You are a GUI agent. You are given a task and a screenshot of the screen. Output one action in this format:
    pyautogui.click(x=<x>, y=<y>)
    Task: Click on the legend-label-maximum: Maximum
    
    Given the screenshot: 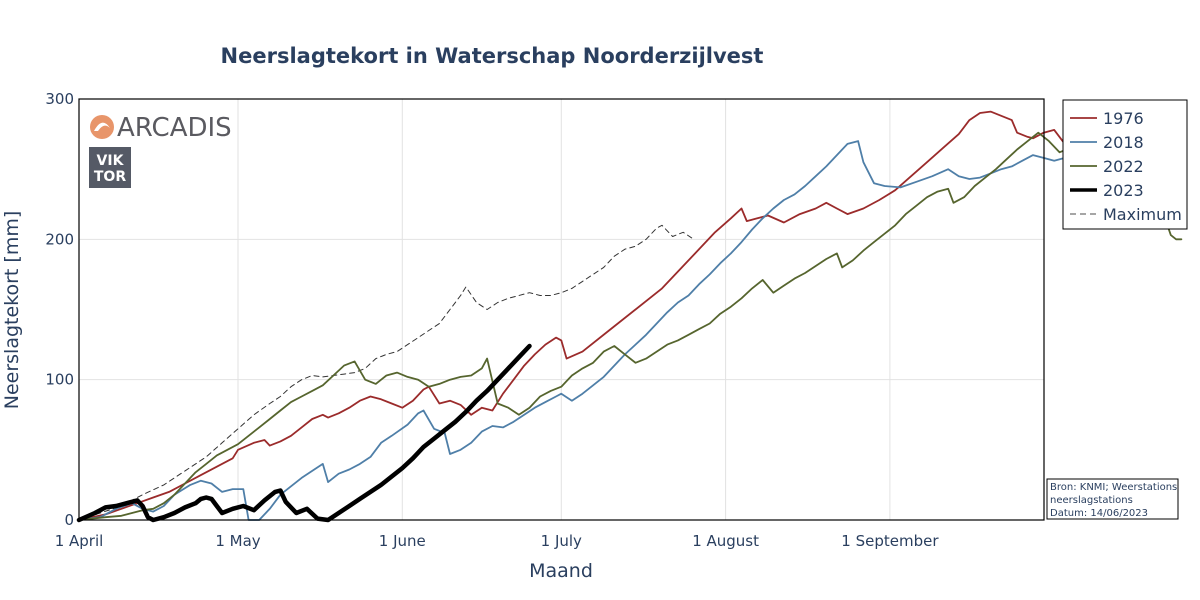 What is the action you would take?
    pyautogui.click(x=1142, y=214)
    